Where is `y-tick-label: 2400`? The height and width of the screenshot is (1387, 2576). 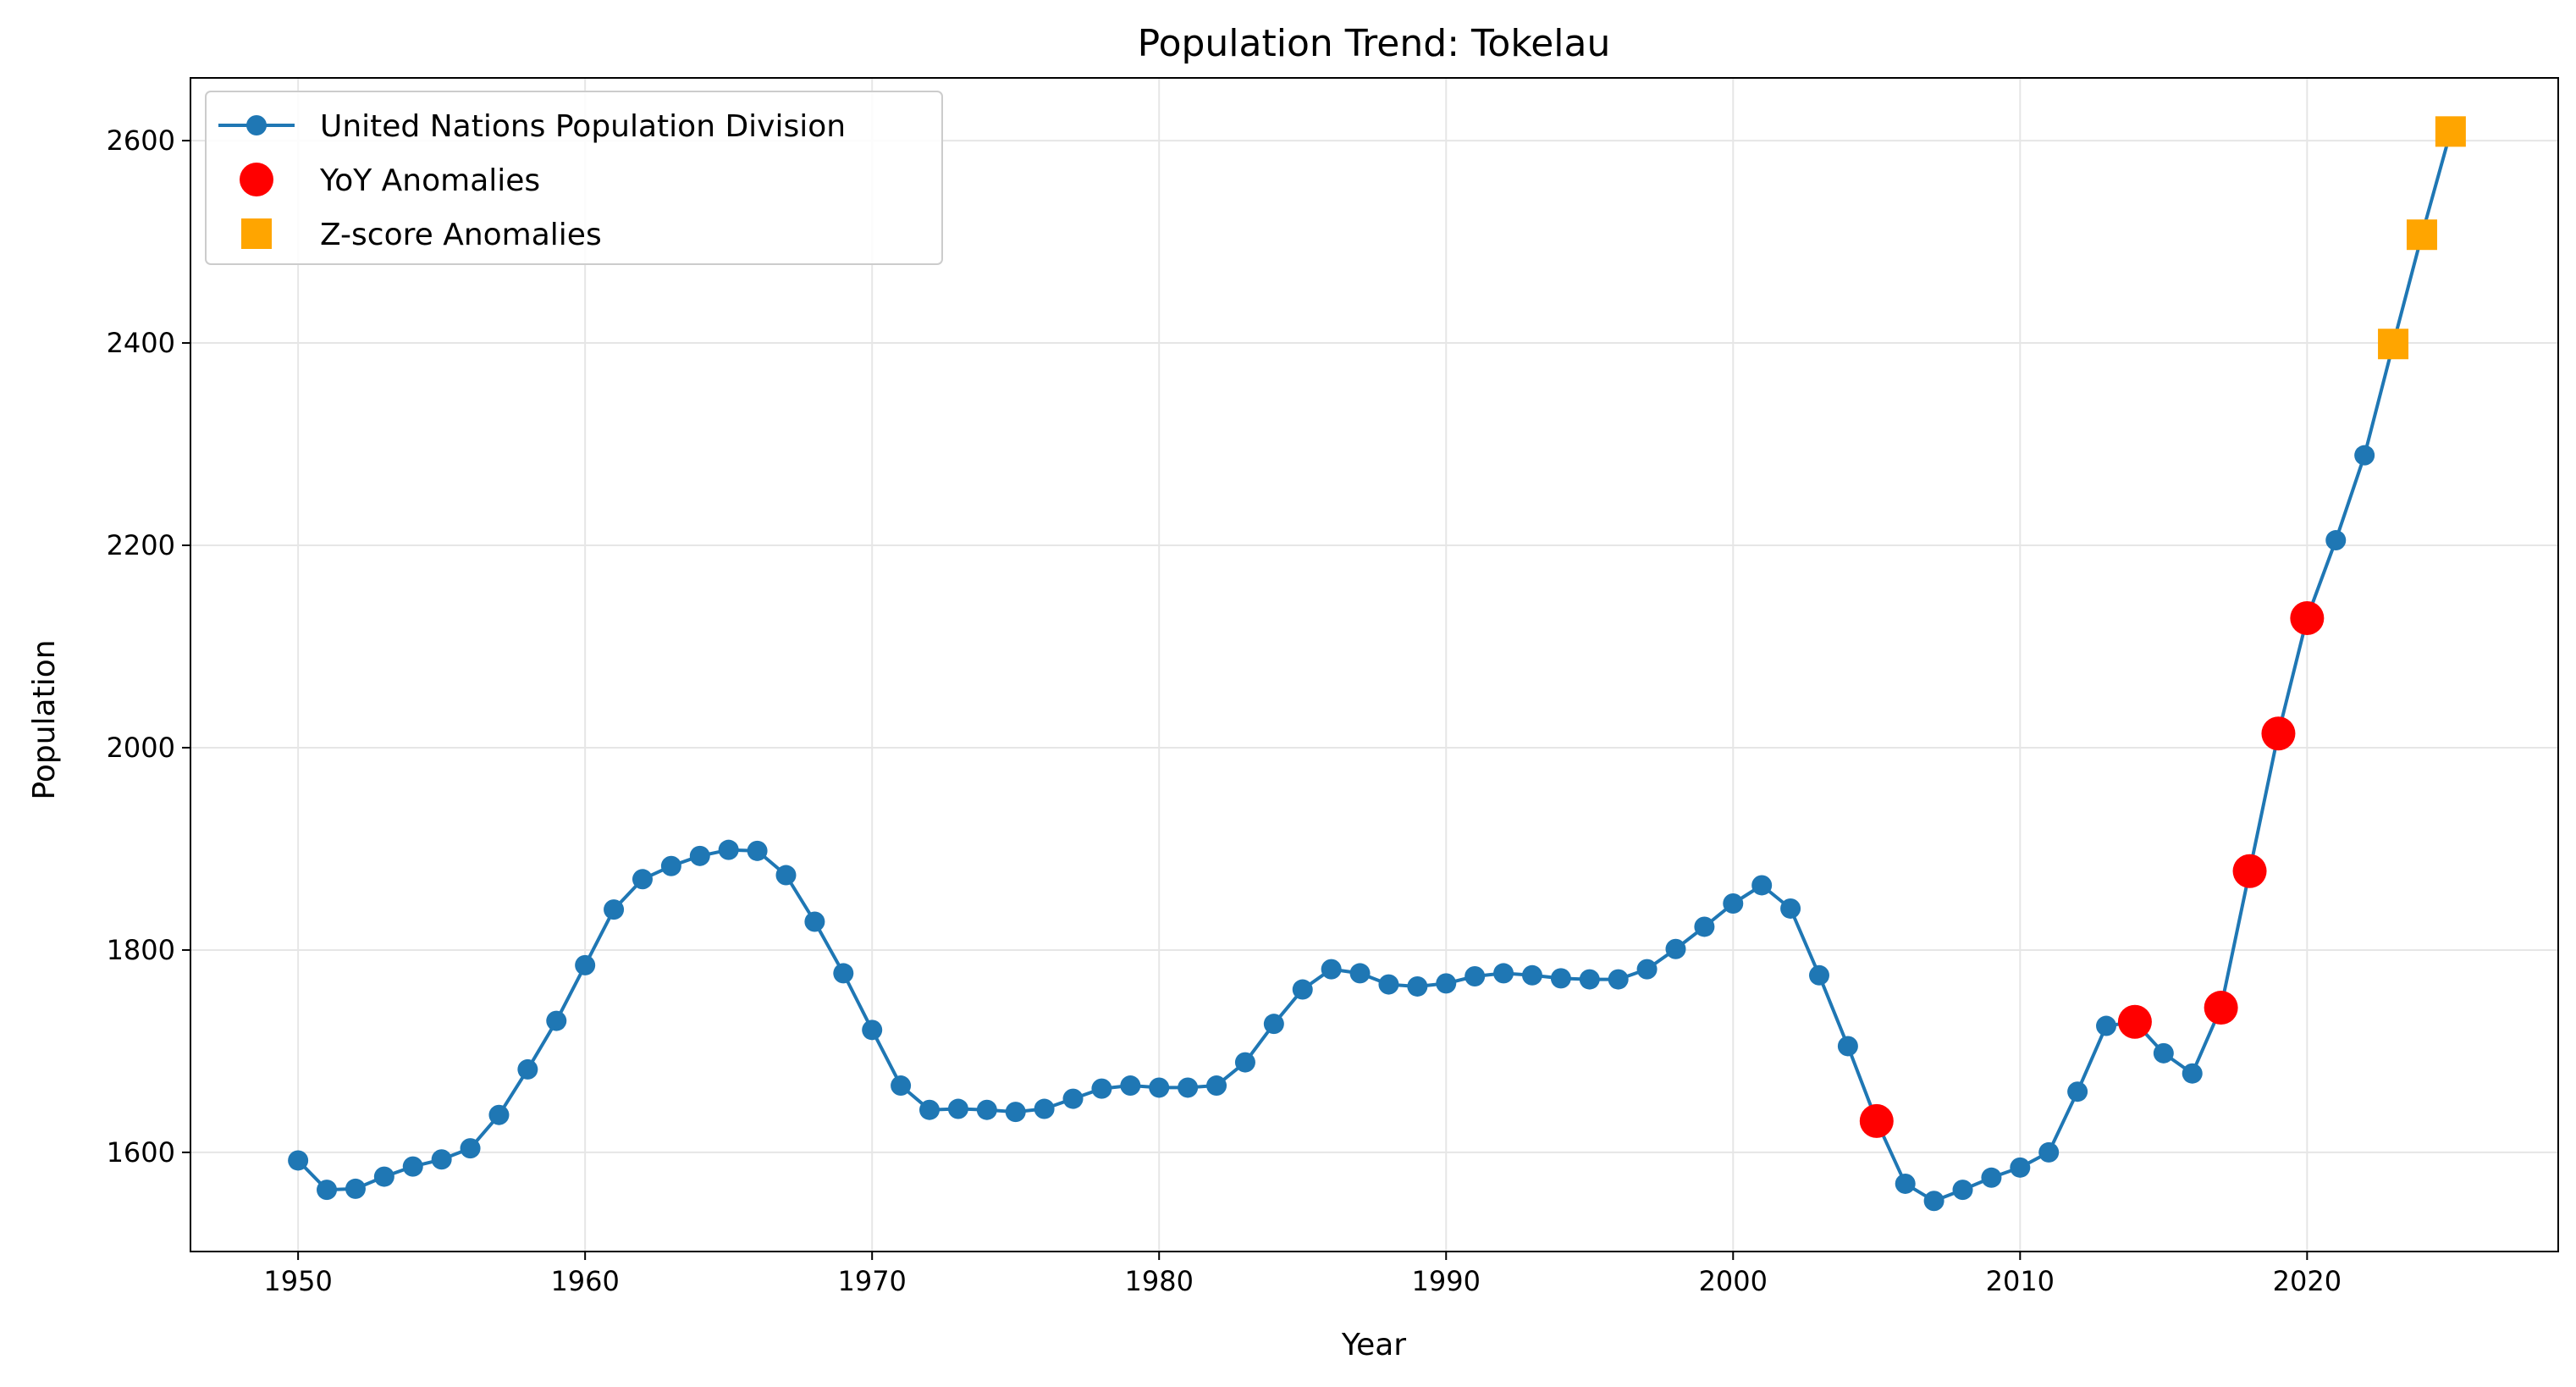
y-tick-label: 2400 is located at coordinates (141, 343).